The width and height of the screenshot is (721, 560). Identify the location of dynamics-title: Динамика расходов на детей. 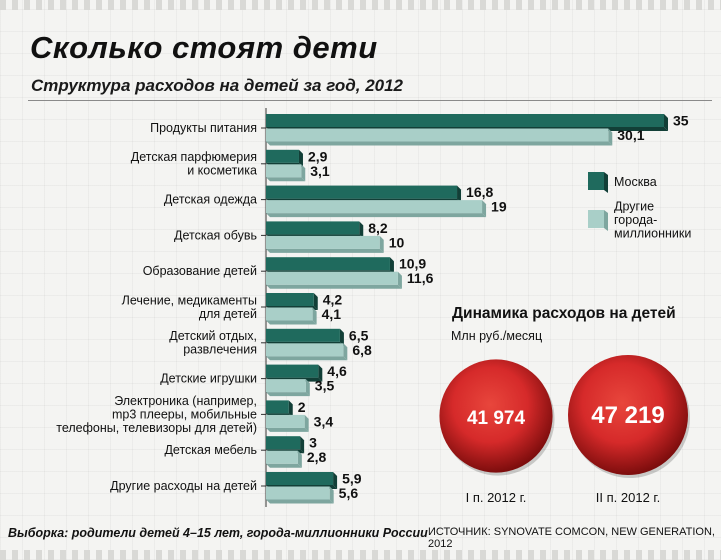
(564, 313).